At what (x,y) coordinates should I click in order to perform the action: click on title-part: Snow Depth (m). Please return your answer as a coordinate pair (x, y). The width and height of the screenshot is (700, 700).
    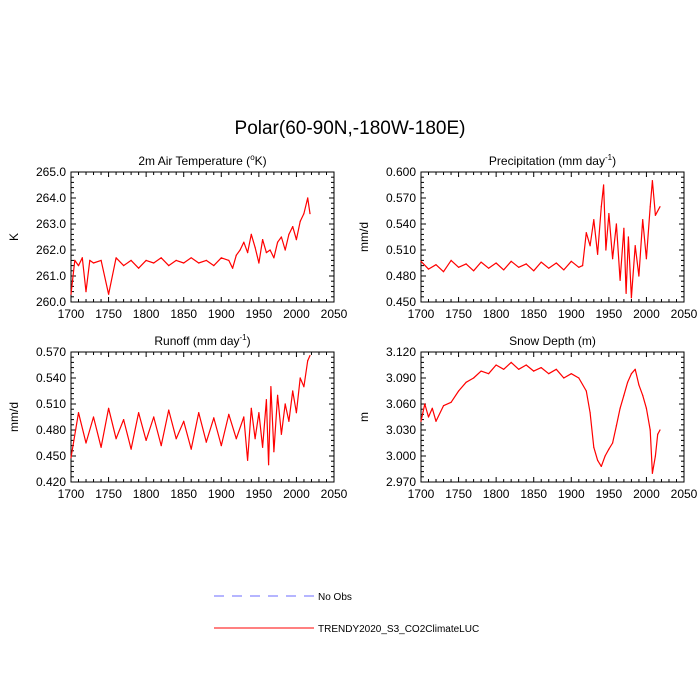
    Looking at the image, I should click on (552, 341).